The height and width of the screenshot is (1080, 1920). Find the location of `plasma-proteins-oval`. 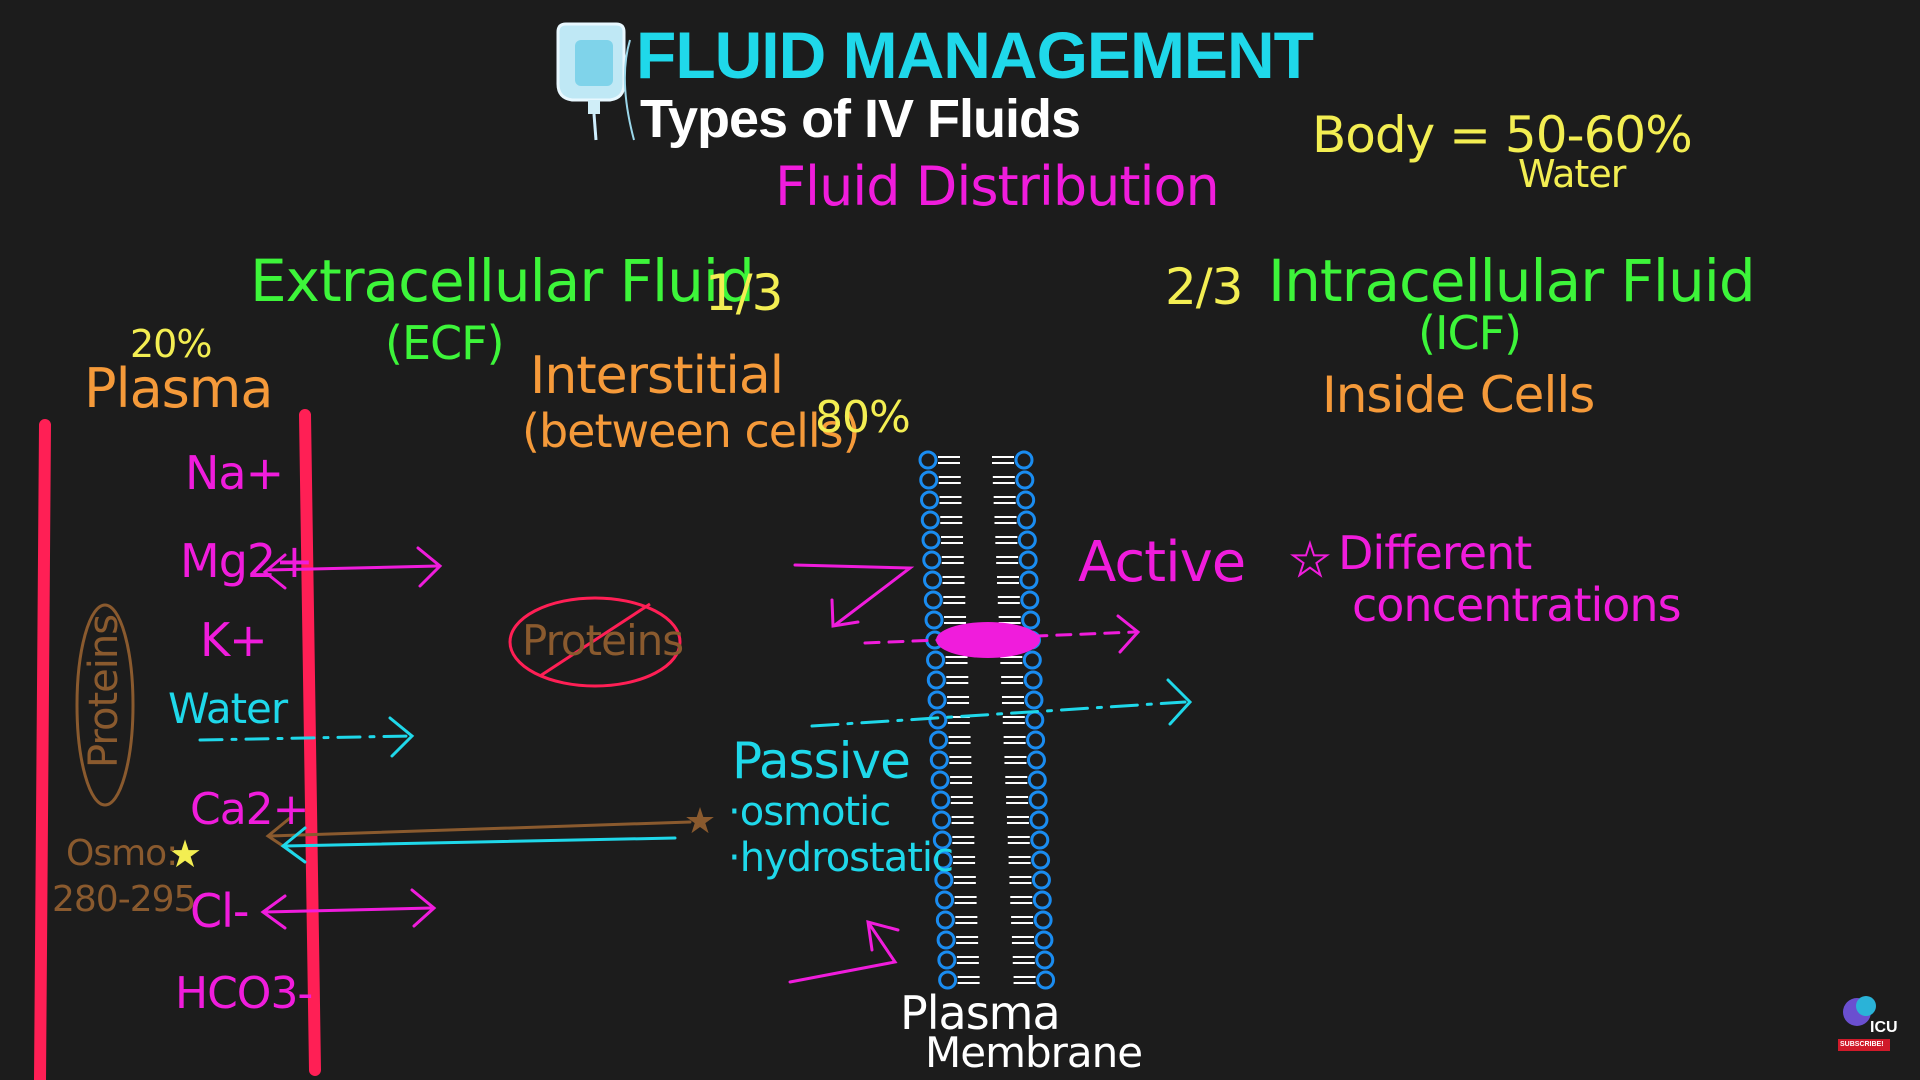

plasma-proteins-oval is located at coordinates (105, 705).